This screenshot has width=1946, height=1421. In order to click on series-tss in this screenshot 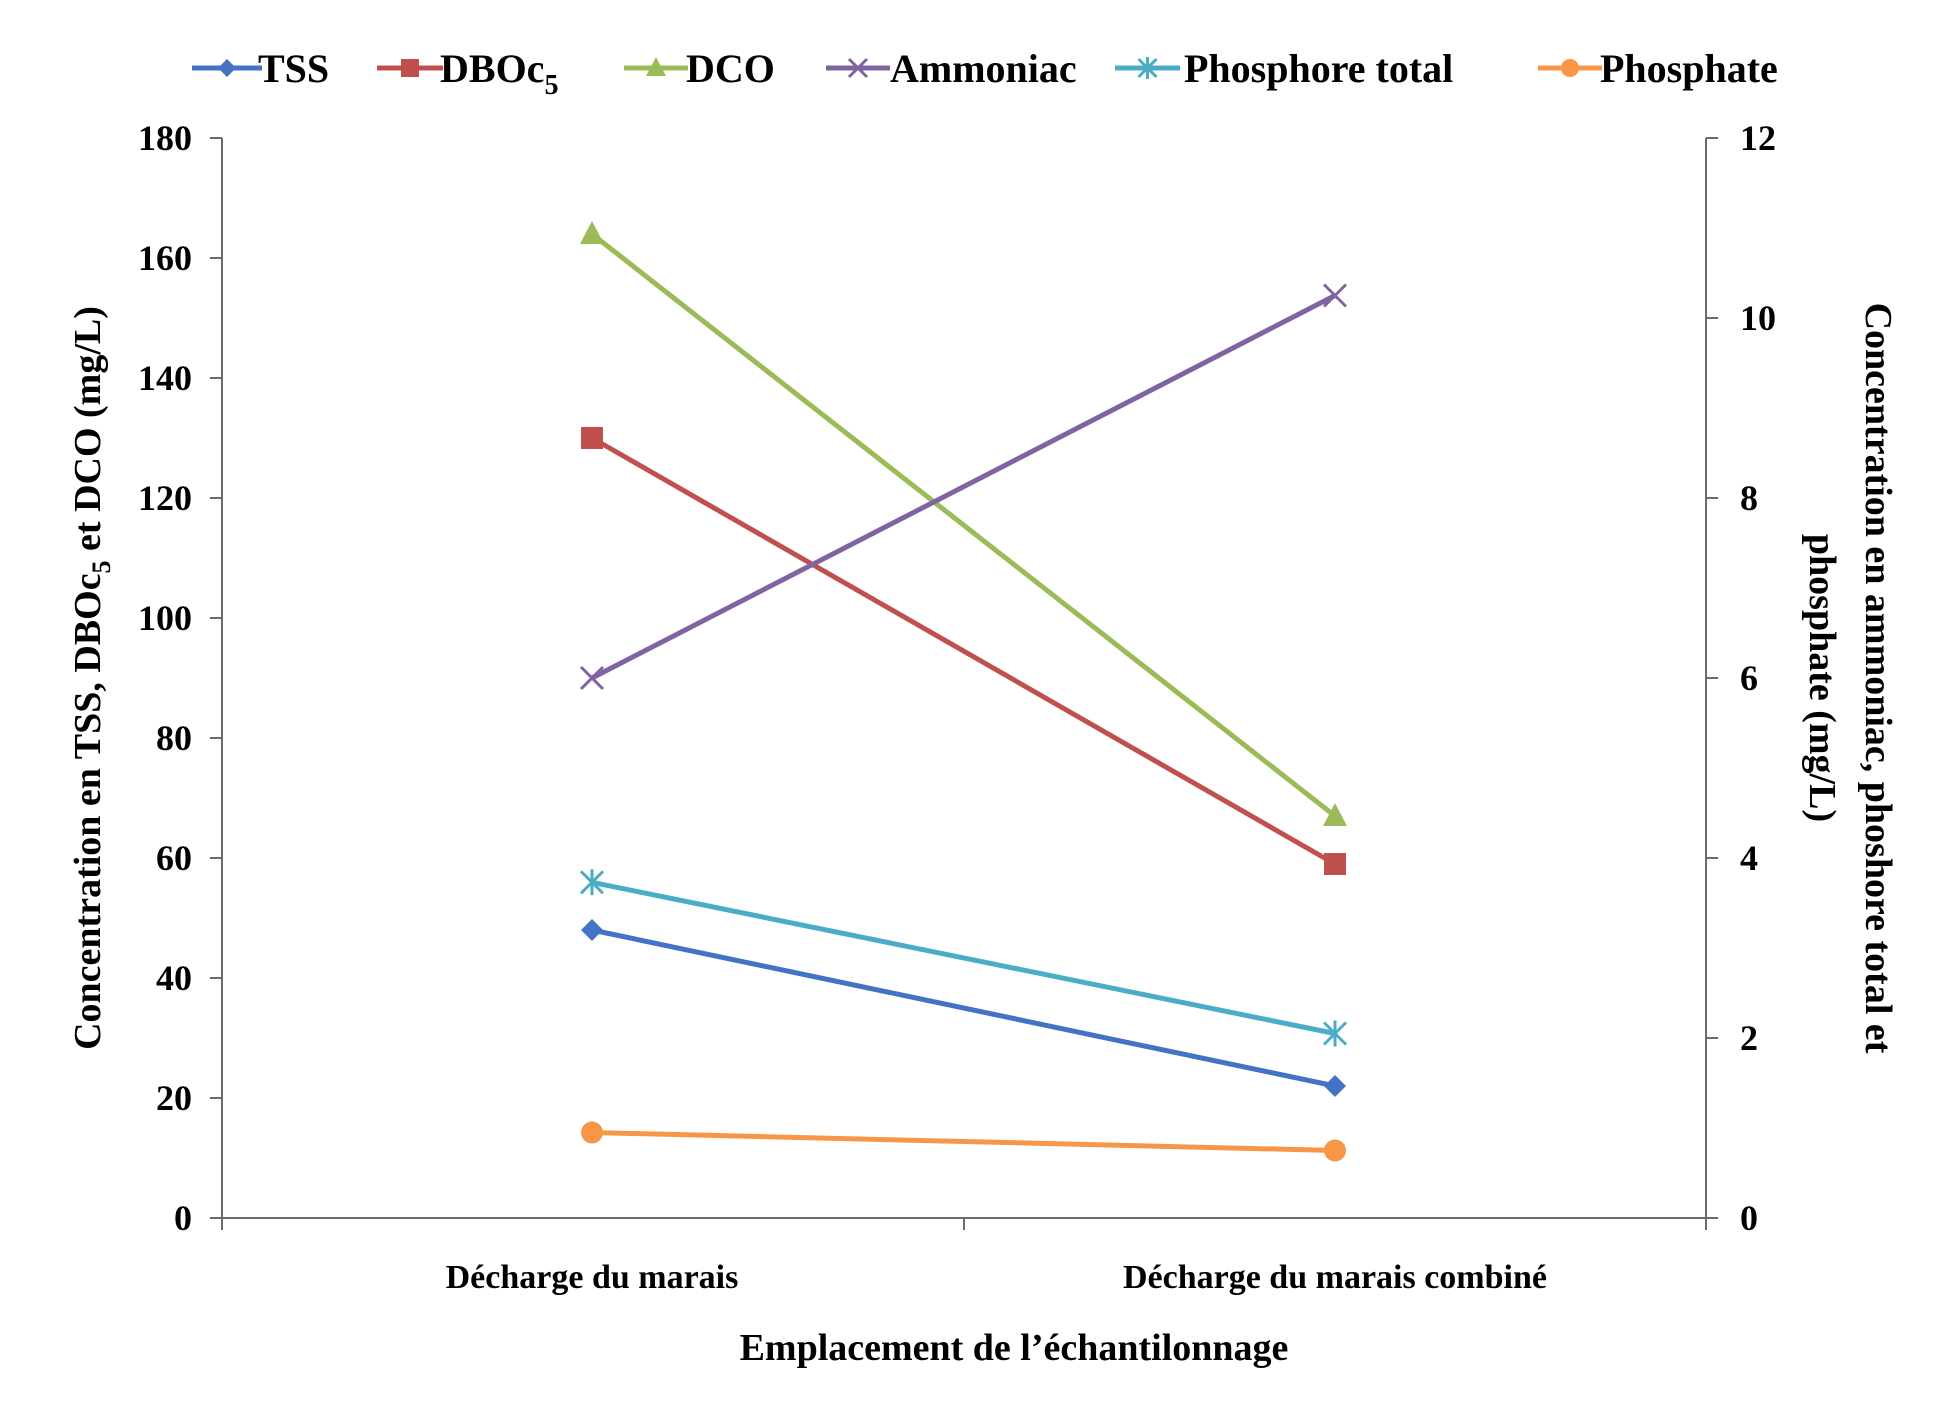, I will do `click(963, 1008)`.